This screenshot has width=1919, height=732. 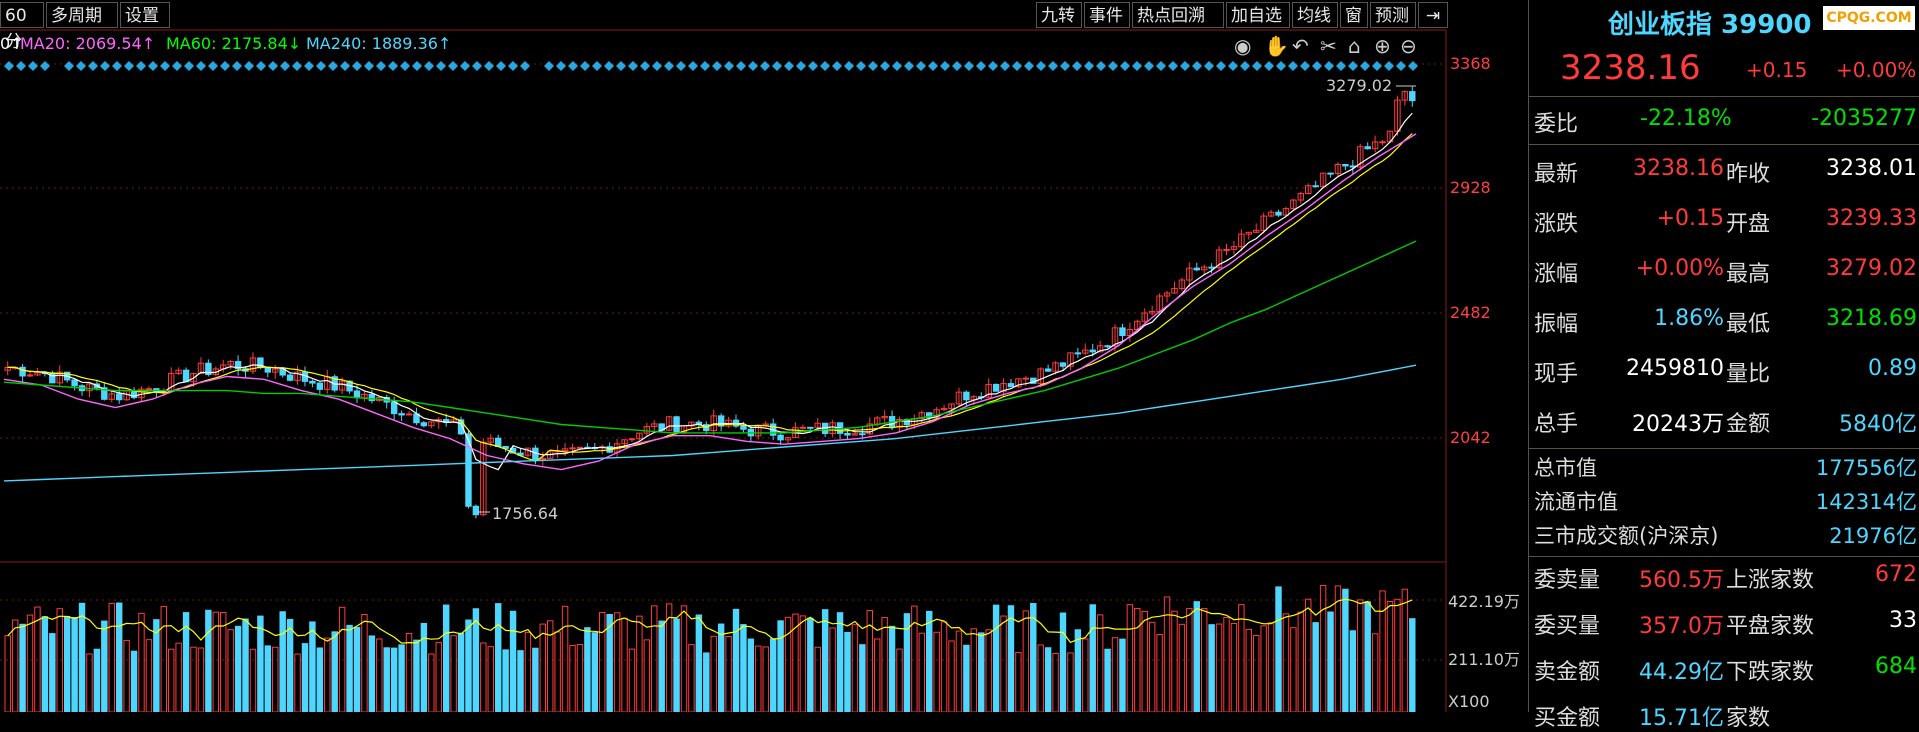 What do you see at coordinates (145, 15) in the screenshot?
I see `settings-button: 设置` at bounding box center [145, 15].